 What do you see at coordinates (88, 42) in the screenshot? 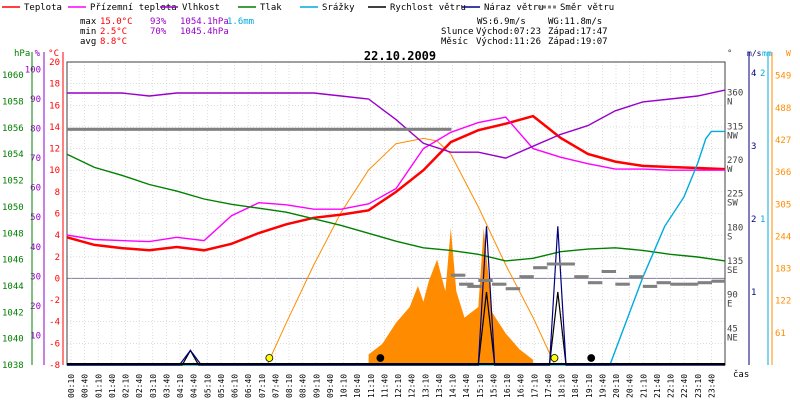
I see `stat-label: avg` at bounding box center [88, 42].